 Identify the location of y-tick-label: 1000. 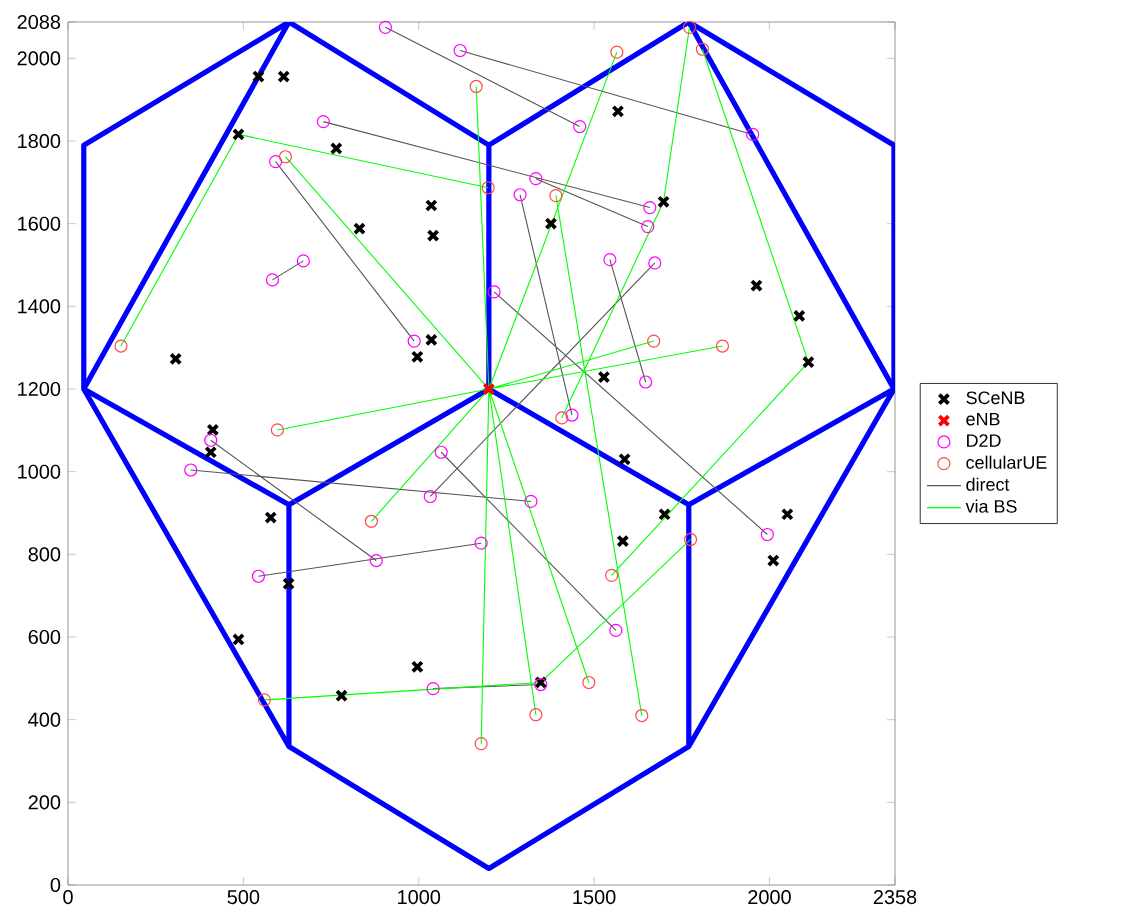
(39, 471).